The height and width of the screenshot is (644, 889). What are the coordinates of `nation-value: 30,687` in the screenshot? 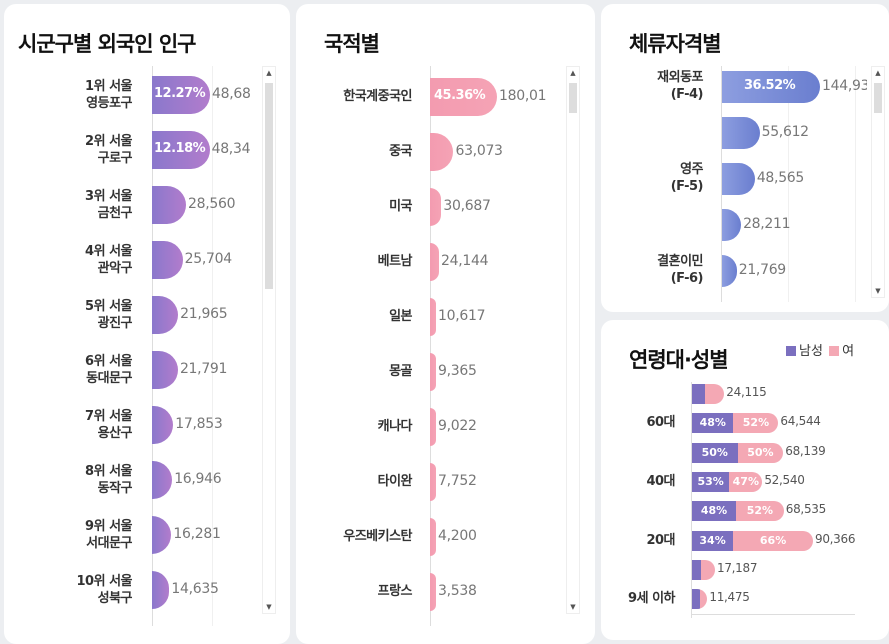 It's located at (467, 206).